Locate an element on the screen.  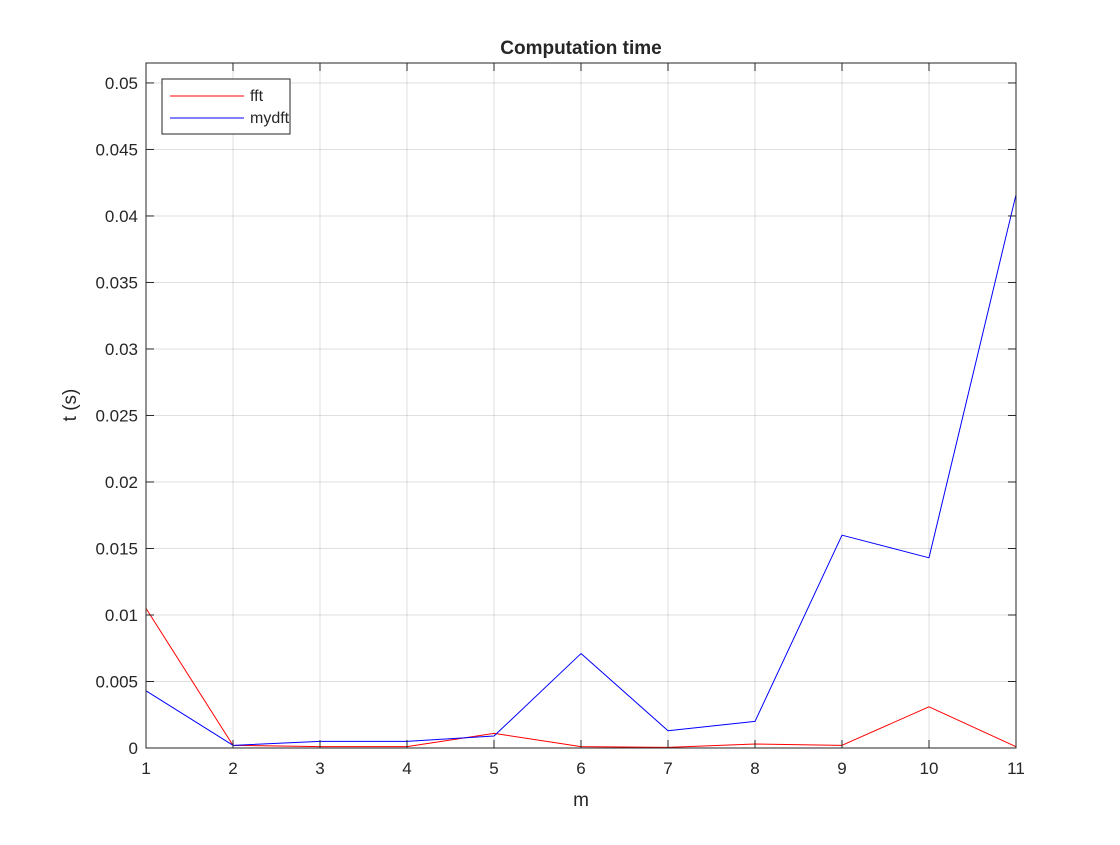
y-tick-label: 0.05 is located at coordinates (121, 83).